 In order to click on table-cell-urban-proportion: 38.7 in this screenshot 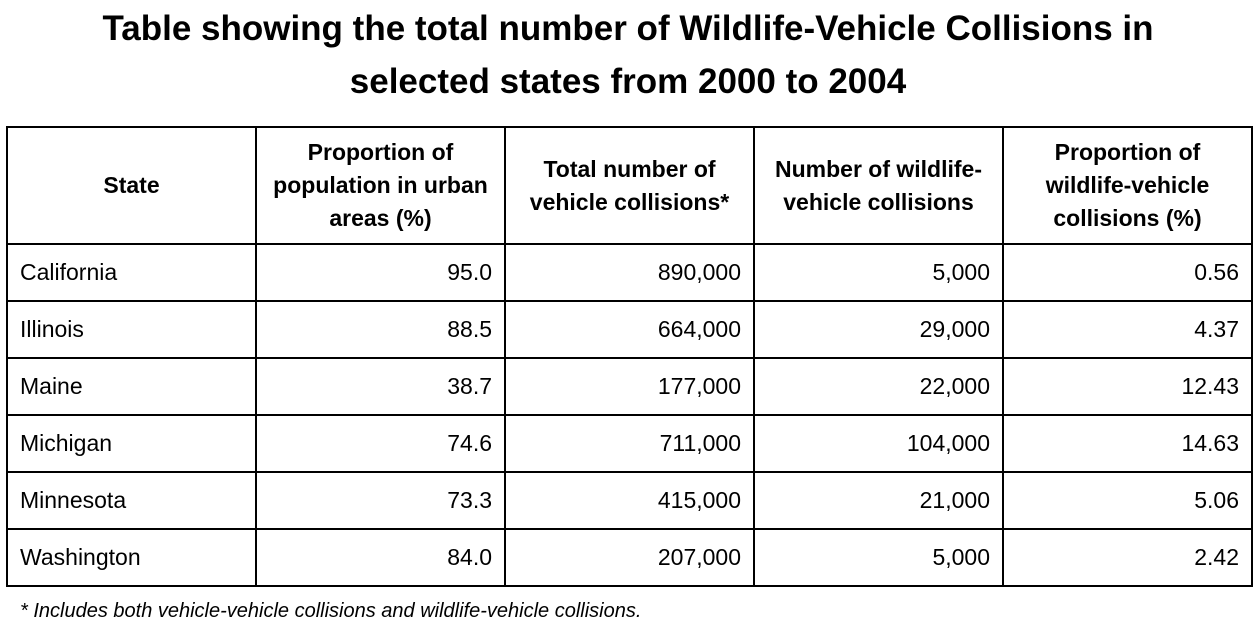, I will do `click(380, 386)`.